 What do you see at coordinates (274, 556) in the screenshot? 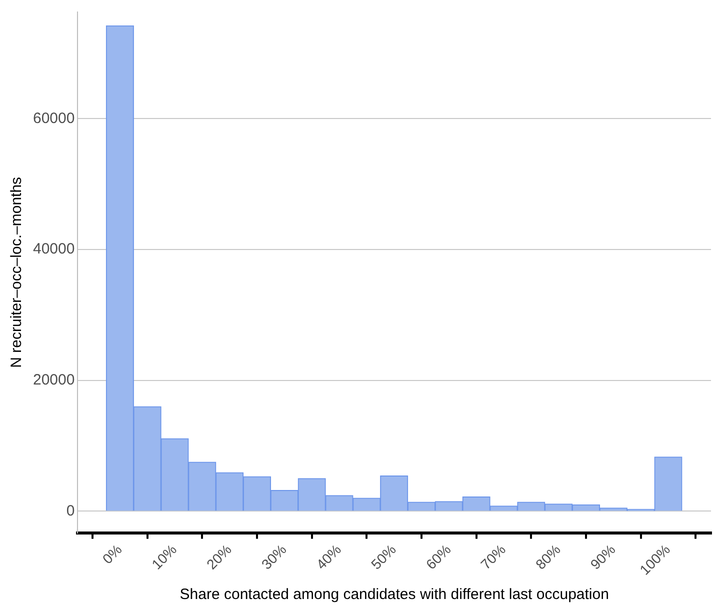
I see `x-tick-label: 30%` at bounding box center [274, 556].